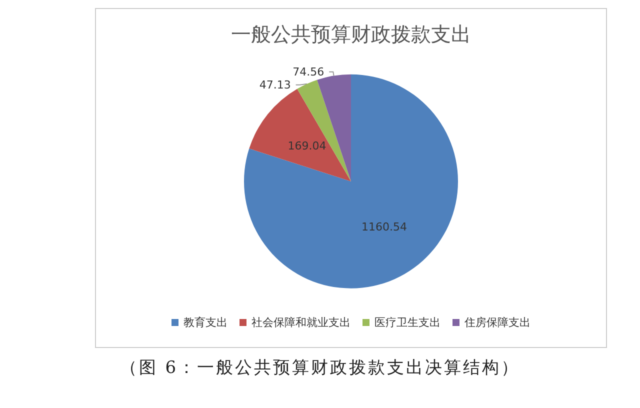  I want to click on legend-label: 社会保障和就业支出, so click(301, 322).